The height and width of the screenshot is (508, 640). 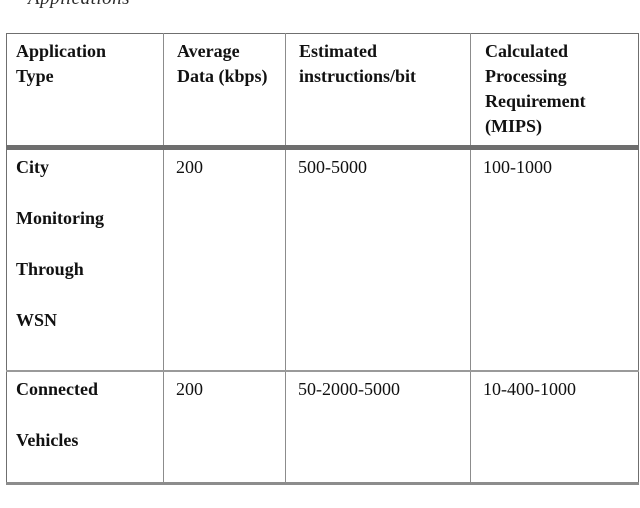 What do you see at coordinates (57, 388) in the screenshot?
I see `word-line: Connected` at bounding box center [57, 388].